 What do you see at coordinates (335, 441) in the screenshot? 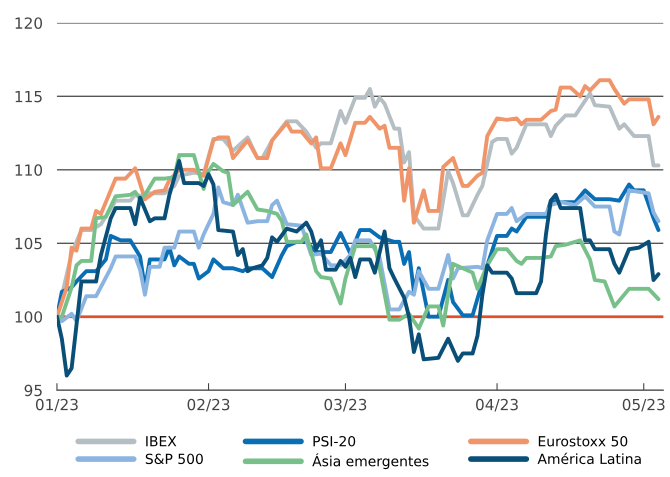
I see `legend-label: PSI-20` at bounding box center [335, 441].